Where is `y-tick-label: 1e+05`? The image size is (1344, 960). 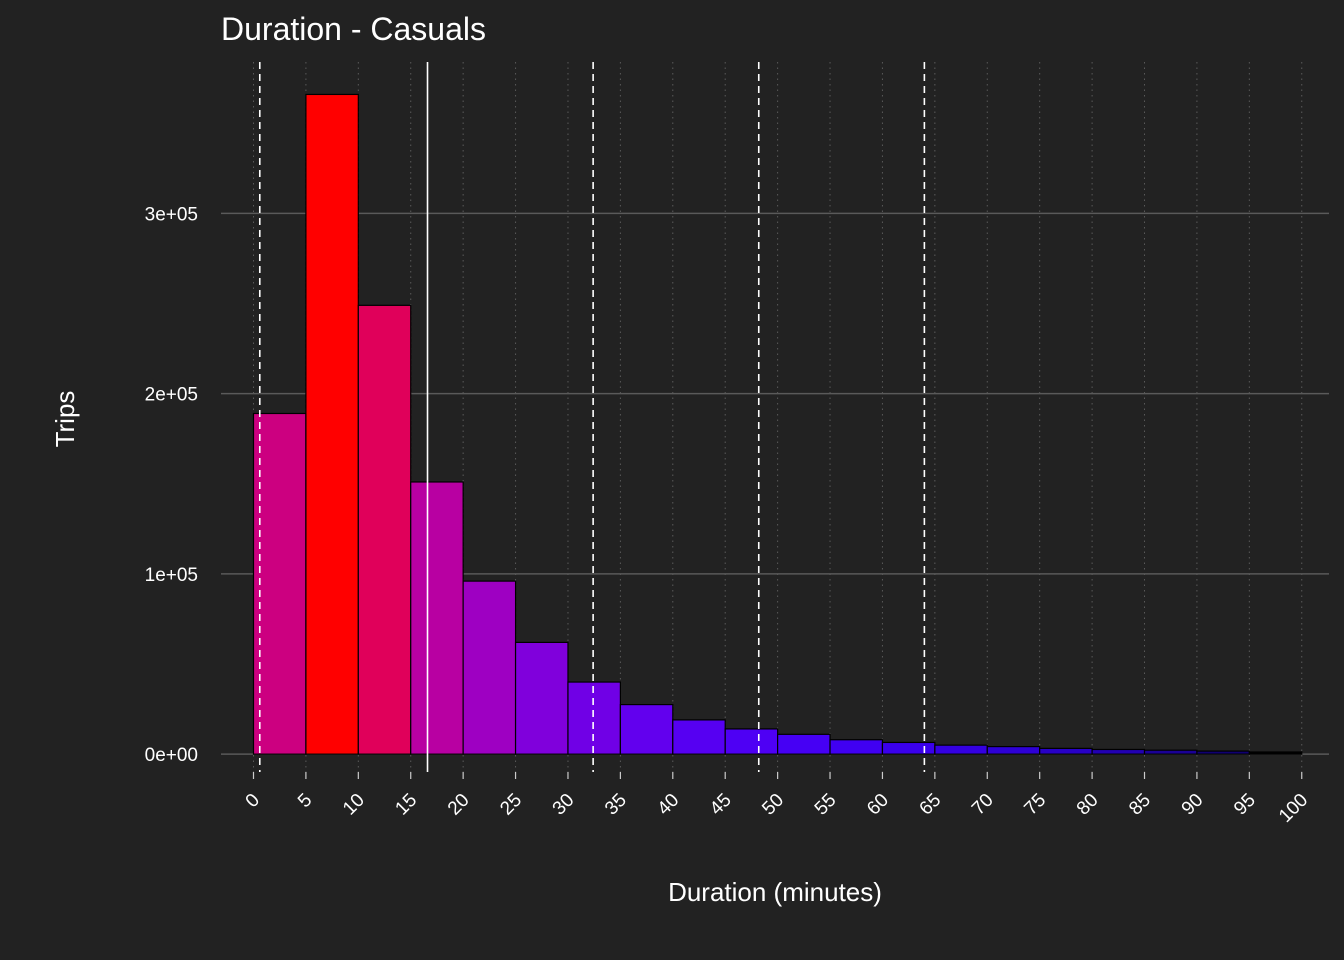
y-tick-label: 1e+05 is located at coordinates (171, 575).